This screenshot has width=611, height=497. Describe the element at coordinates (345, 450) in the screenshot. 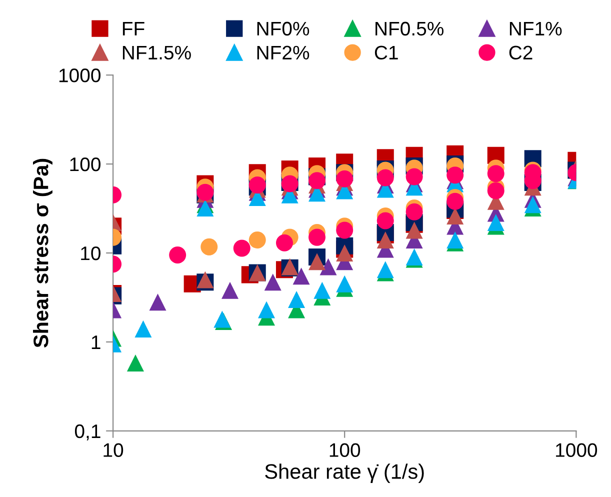

I see `x-tick-label: 100` at that location.